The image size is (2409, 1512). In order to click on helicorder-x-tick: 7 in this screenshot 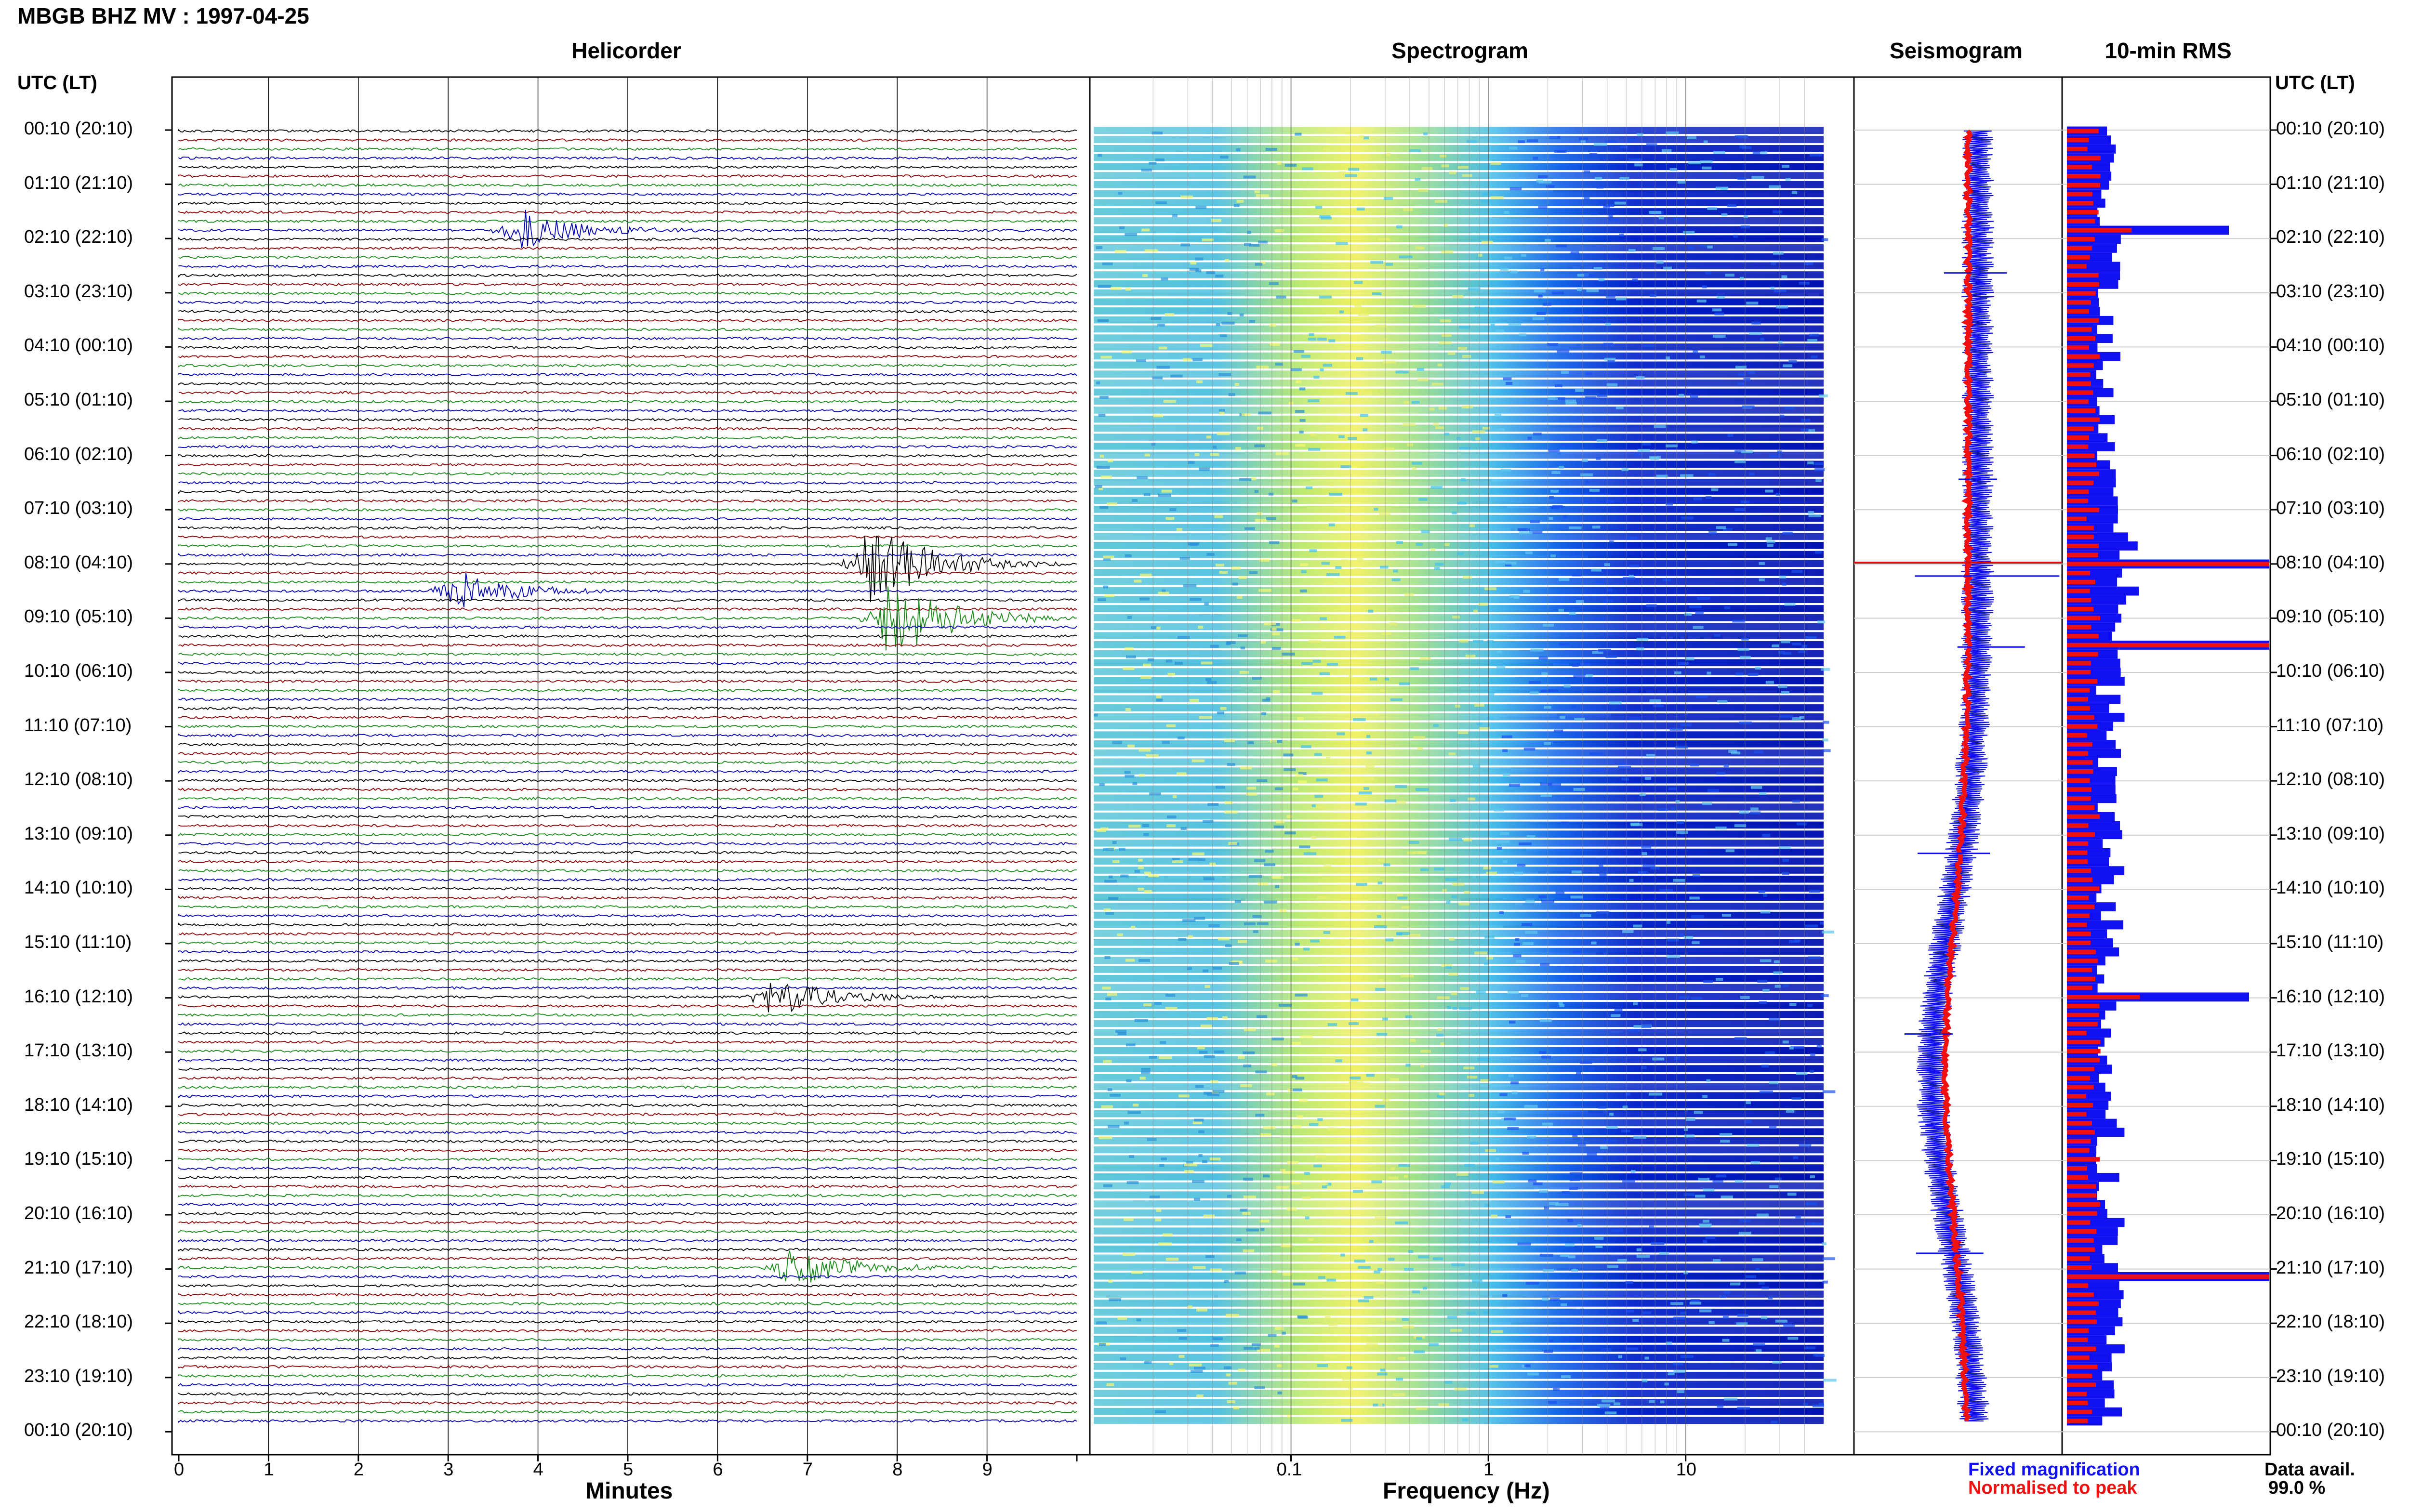, I will do `click(807, 1469)`.